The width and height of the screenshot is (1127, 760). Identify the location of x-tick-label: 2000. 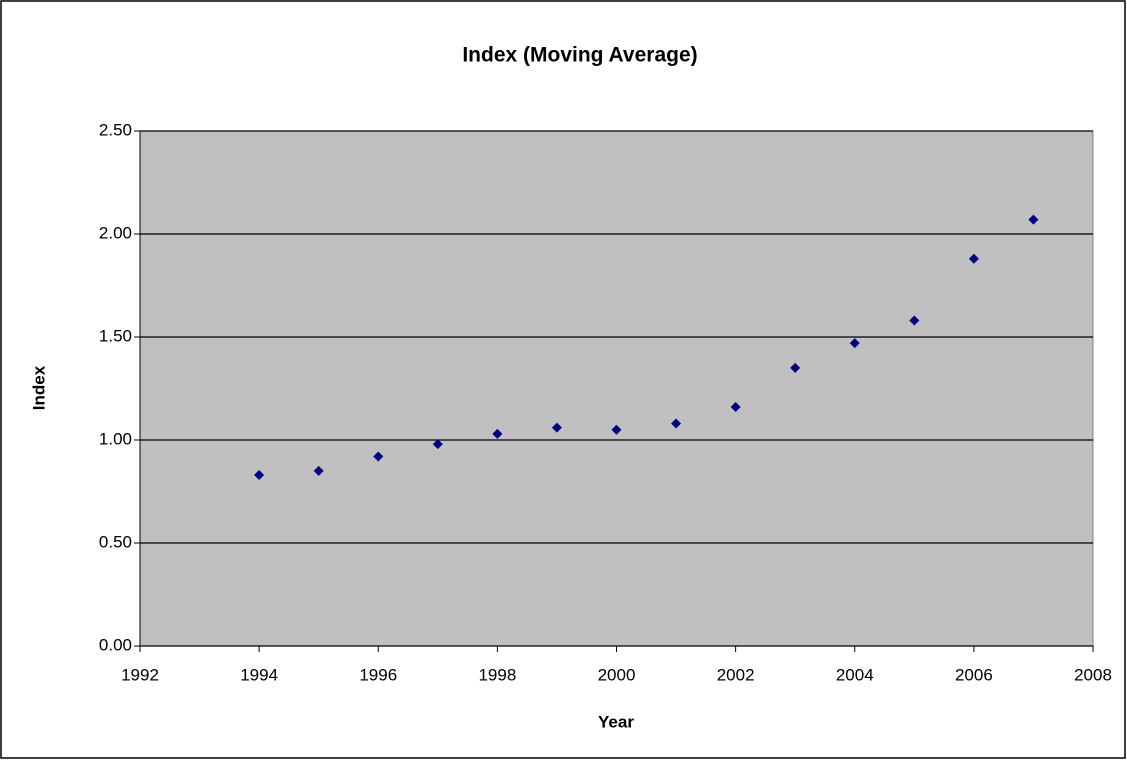
(617, 674).